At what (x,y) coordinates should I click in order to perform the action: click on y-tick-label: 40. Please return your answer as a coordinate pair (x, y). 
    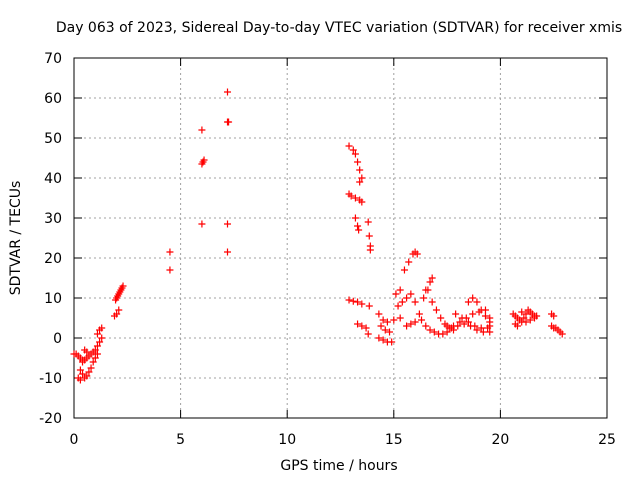
    Looking at the image, I should click on (53, 179).